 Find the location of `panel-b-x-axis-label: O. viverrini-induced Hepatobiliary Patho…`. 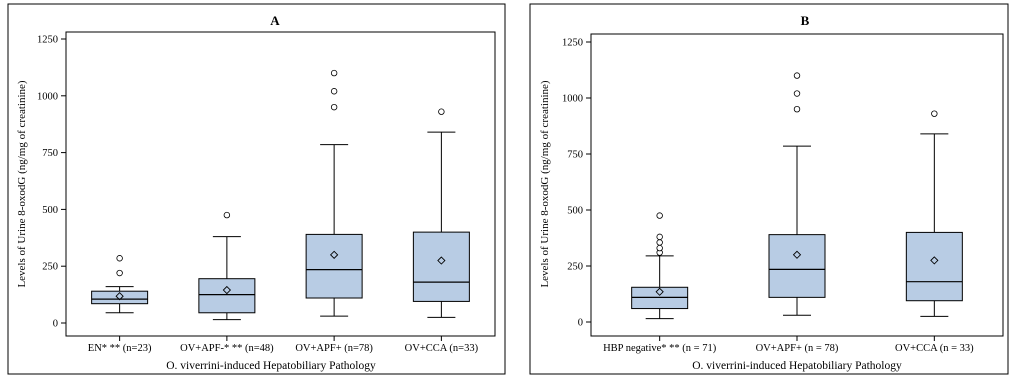

panel-b-x-axis-label: O. viverrini-induced Hepatobiliary Patho… is located at coordinates (797, 366).